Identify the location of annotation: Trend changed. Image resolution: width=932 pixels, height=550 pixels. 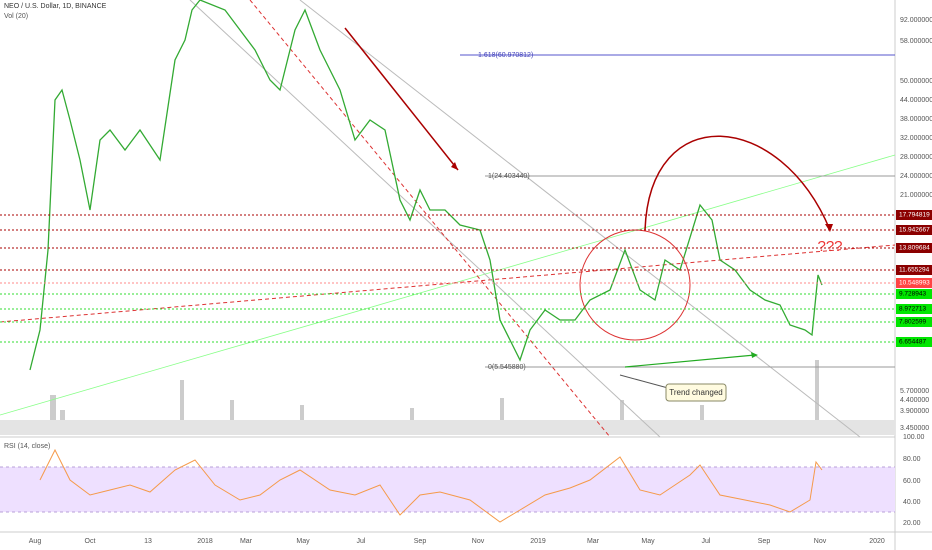
(696, 392).